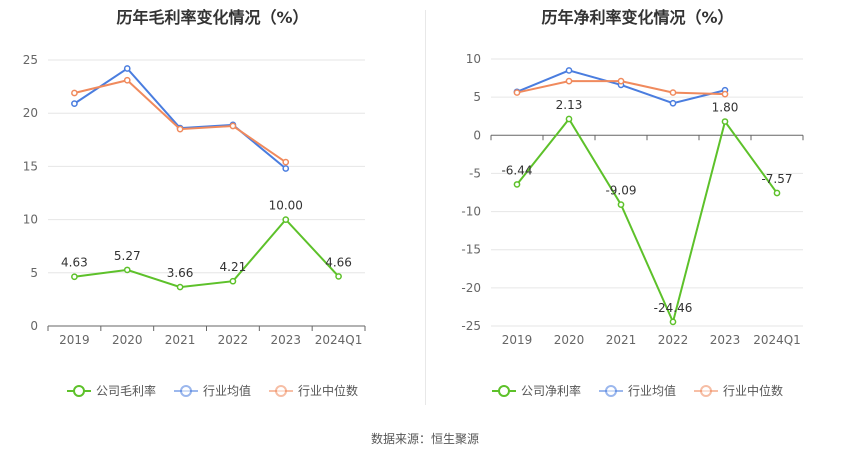  Describe the element at coordinates (125, 391) in the screenshot. I see `legend-label: 公司毛利率` at that location.